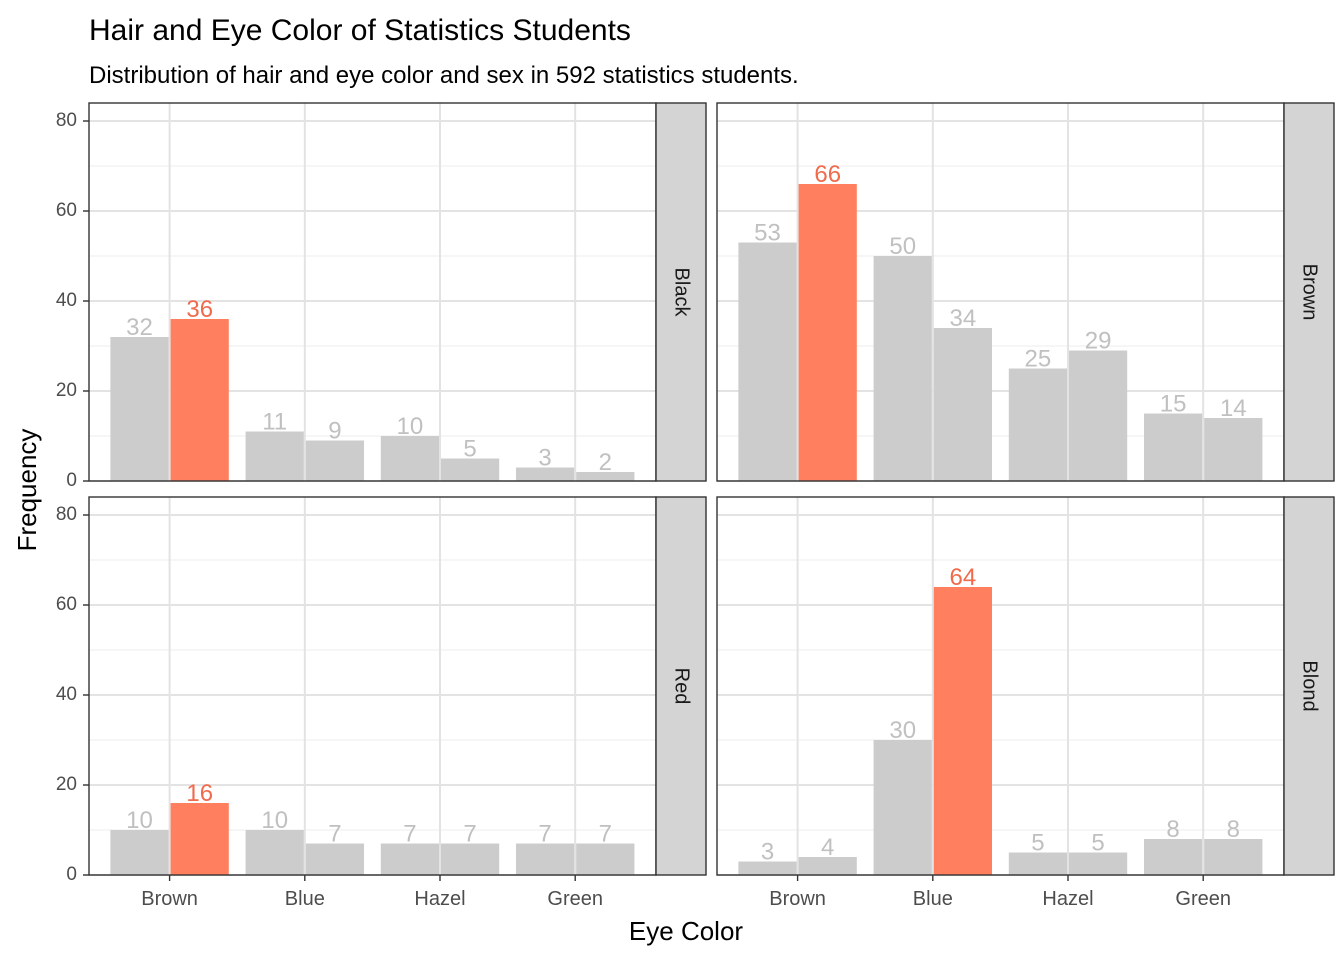 The image size is (1344, 965). I want to click on data-label: 64, so click(963, 577).